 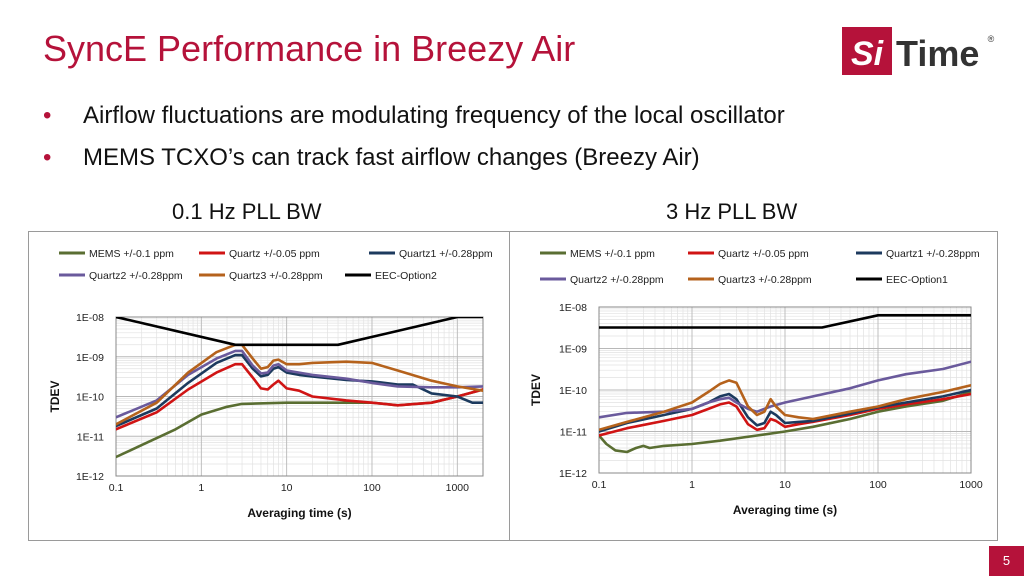 I want to click on series-line-eec-option2, so click(x=299, y=332).